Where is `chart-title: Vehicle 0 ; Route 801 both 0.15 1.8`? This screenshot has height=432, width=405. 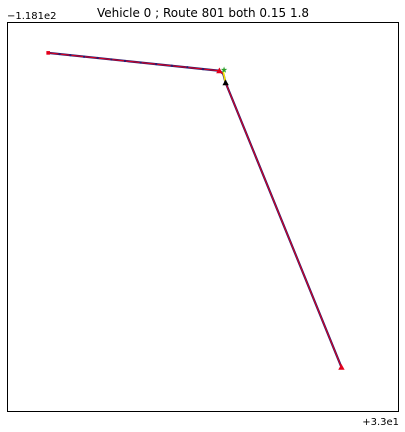
chart-title: Vehicle 0 ; Route 801 both 0.15 1.8 is located at coordinates (203, 13).